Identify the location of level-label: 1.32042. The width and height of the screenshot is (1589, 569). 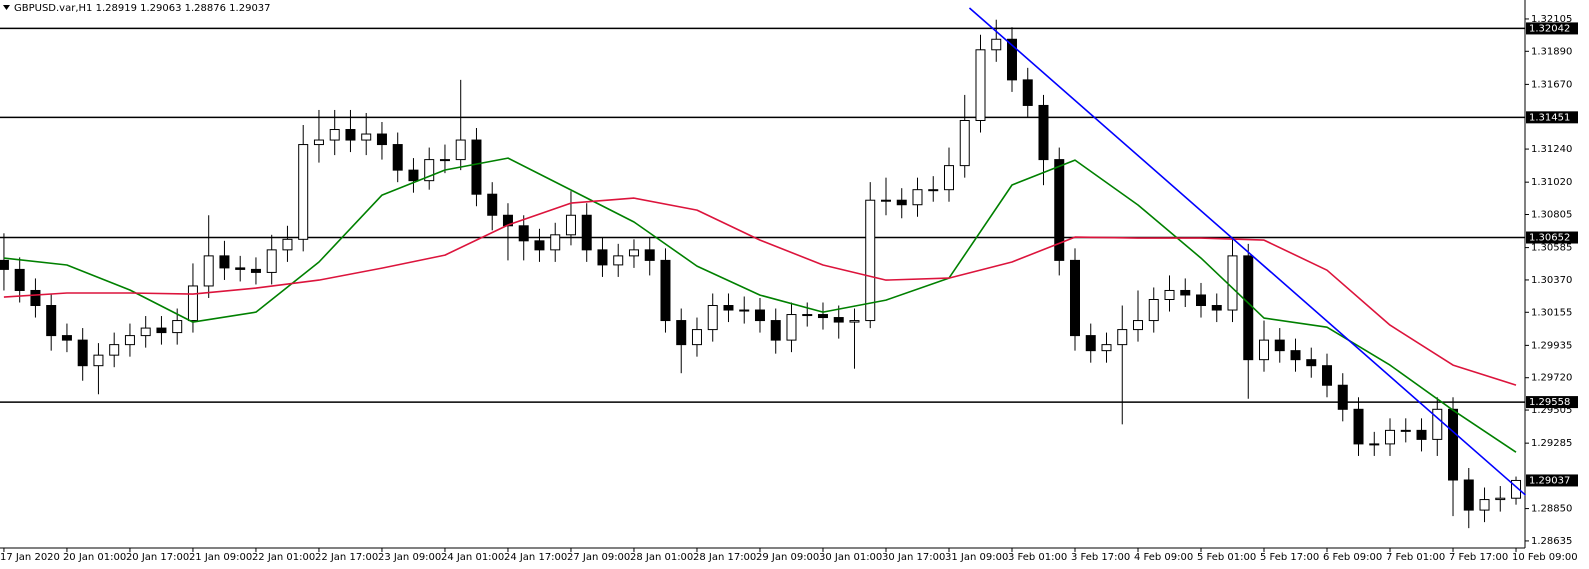
(1549, 28).